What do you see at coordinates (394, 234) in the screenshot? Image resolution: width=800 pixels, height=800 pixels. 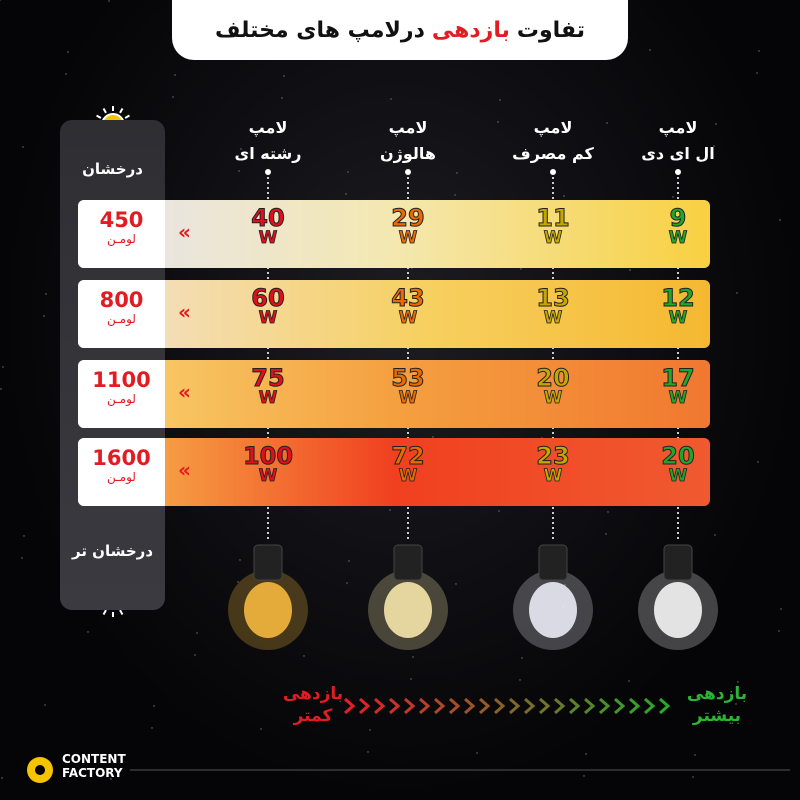 I see `row: 450 لومـن «9 W 11 W 29 W 40 W` at bounding box center [394, 234].